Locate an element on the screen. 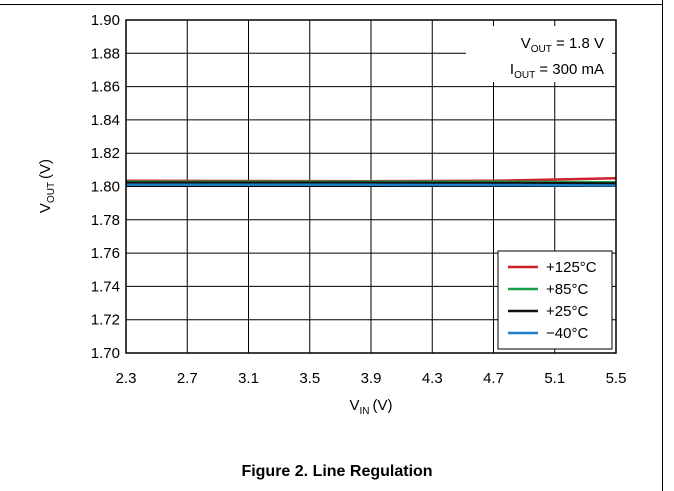 The height and width of the screenshot is (491, 674). y-tick-label: 1.76 is located at coordinates (105, 253).